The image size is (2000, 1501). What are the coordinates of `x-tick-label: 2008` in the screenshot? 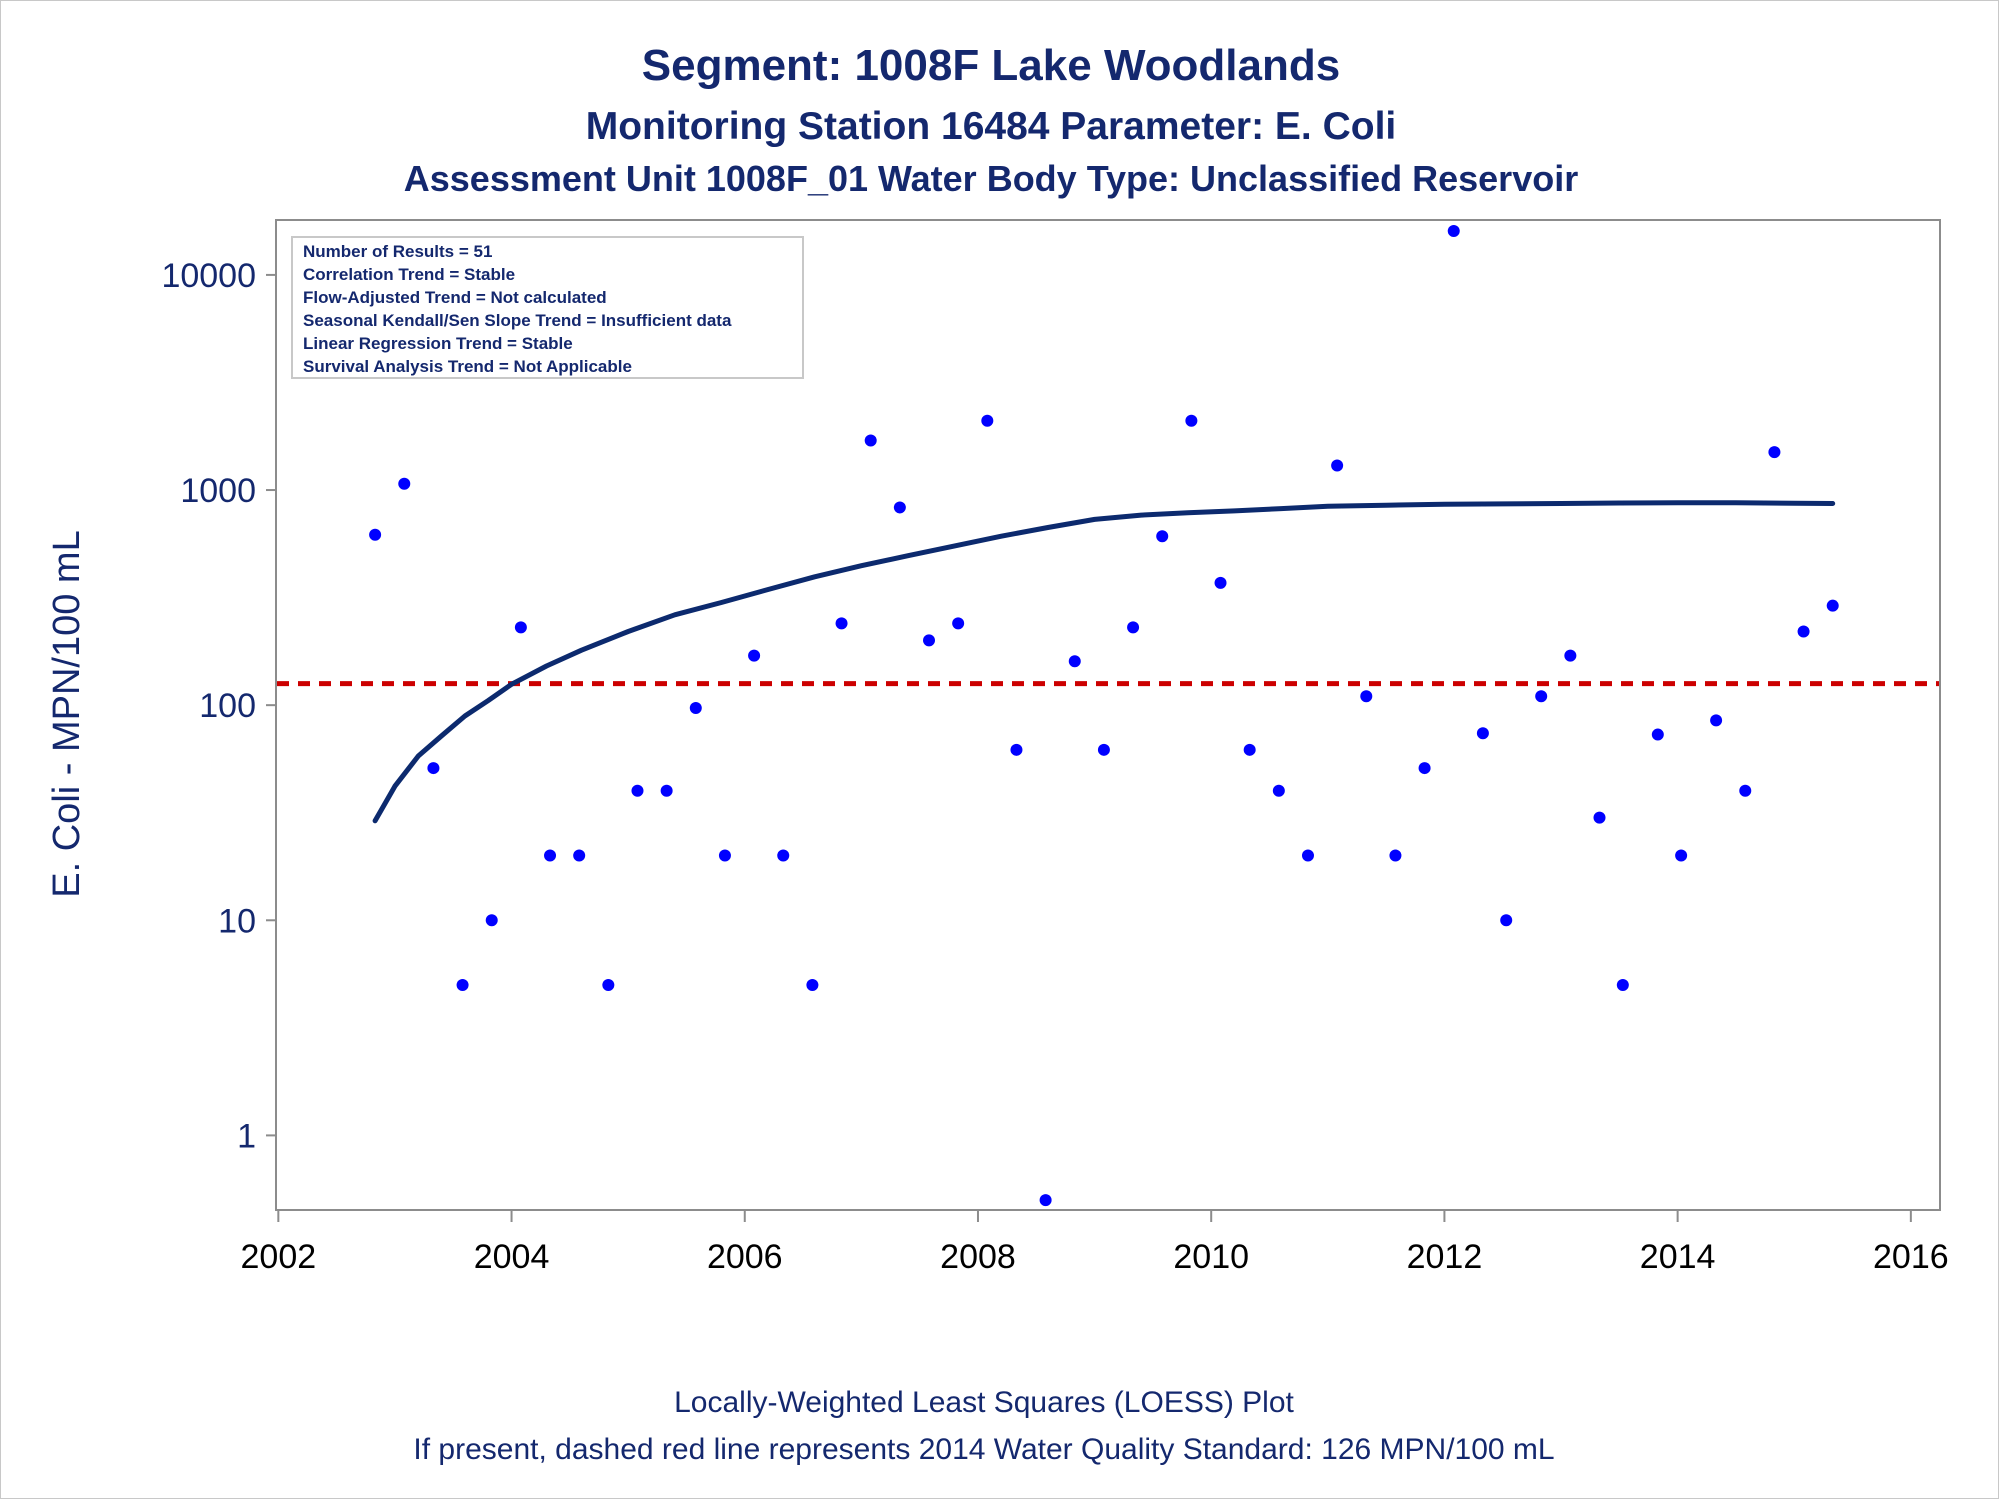 It's located at (978, 1257).